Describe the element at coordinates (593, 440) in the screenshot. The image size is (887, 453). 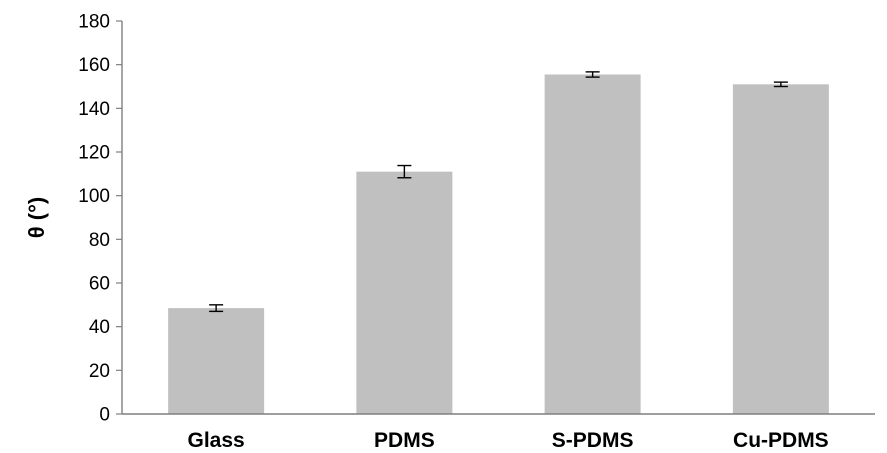
I see `x-tick-label: S-PDMS` at that location.